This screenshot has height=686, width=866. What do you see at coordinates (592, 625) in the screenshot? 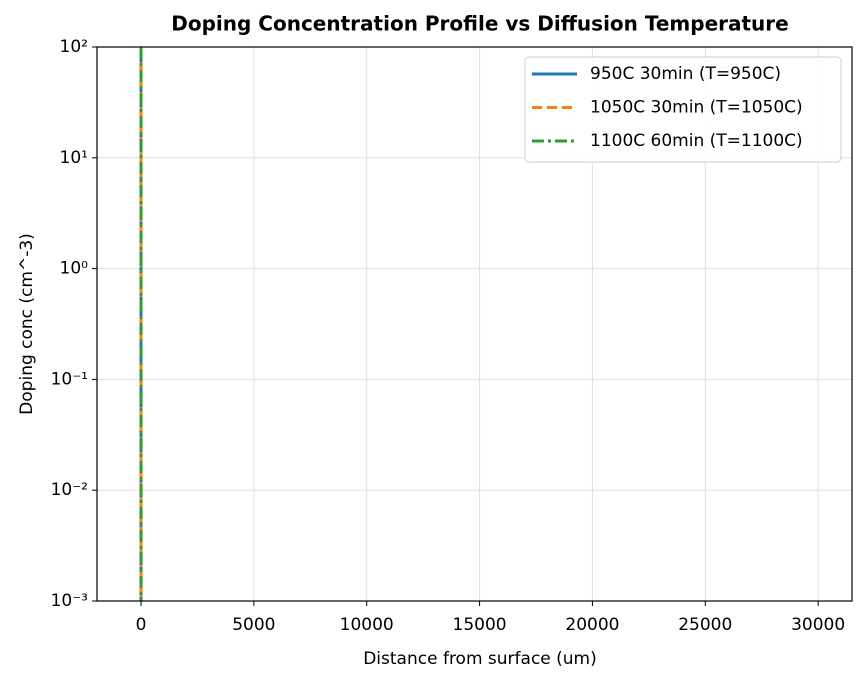
I see `x-tick-label: 20000` at bounding box center [592, 625].